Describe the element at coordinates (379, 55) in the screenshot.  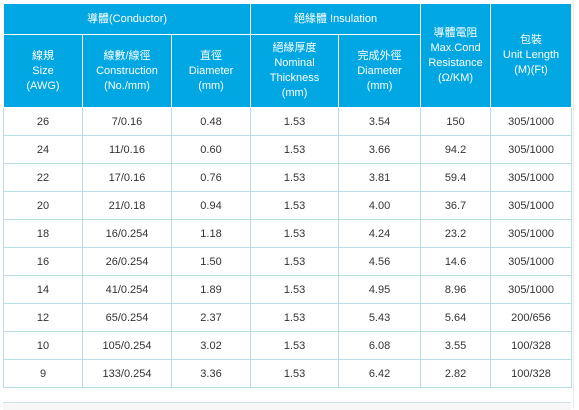
I see `insulation-diameter-header-line: 完成外徑` at that location.